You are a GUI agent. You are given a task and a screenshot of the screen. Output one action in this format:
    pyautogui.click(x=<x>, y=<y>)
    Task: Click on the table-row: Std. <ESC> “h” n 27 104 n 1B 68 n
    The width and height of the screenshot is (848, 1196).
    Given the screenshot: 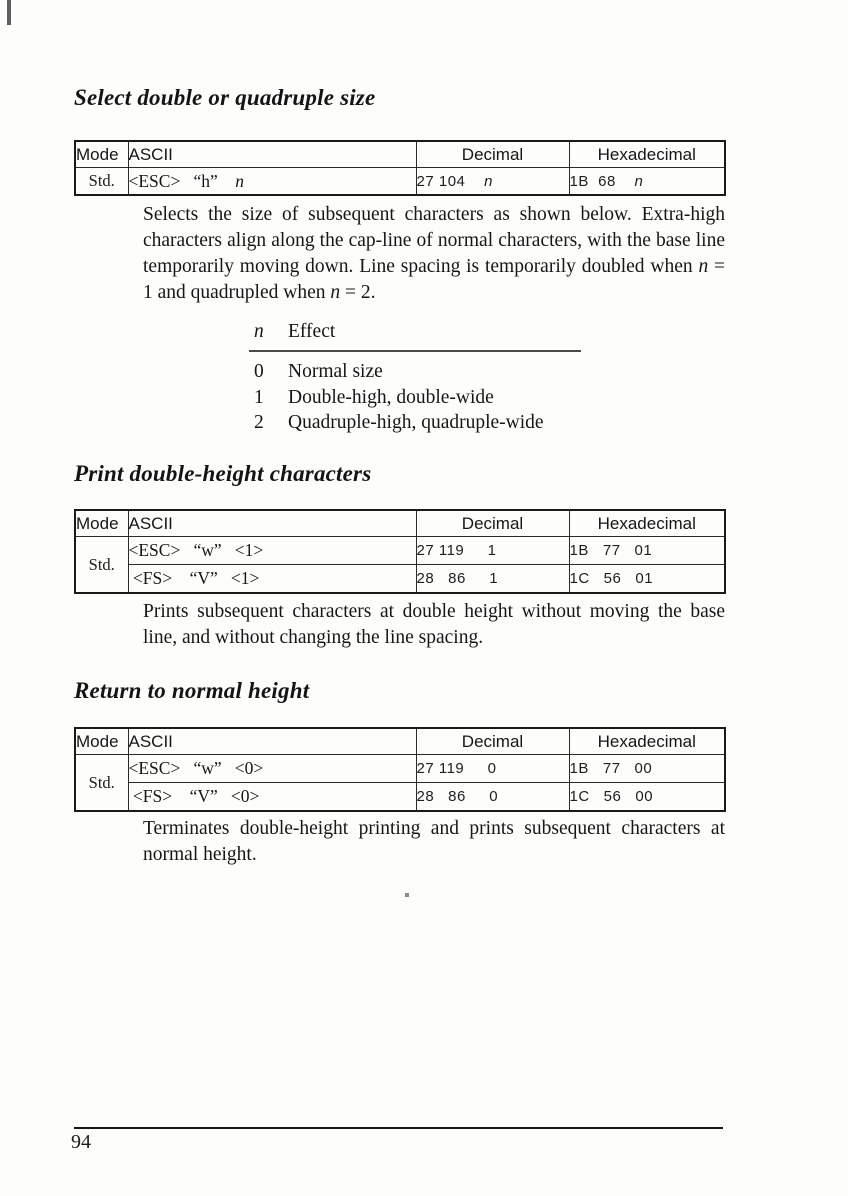 What is the action you would take?
    pyautogui.click(x=400, y=181)
    